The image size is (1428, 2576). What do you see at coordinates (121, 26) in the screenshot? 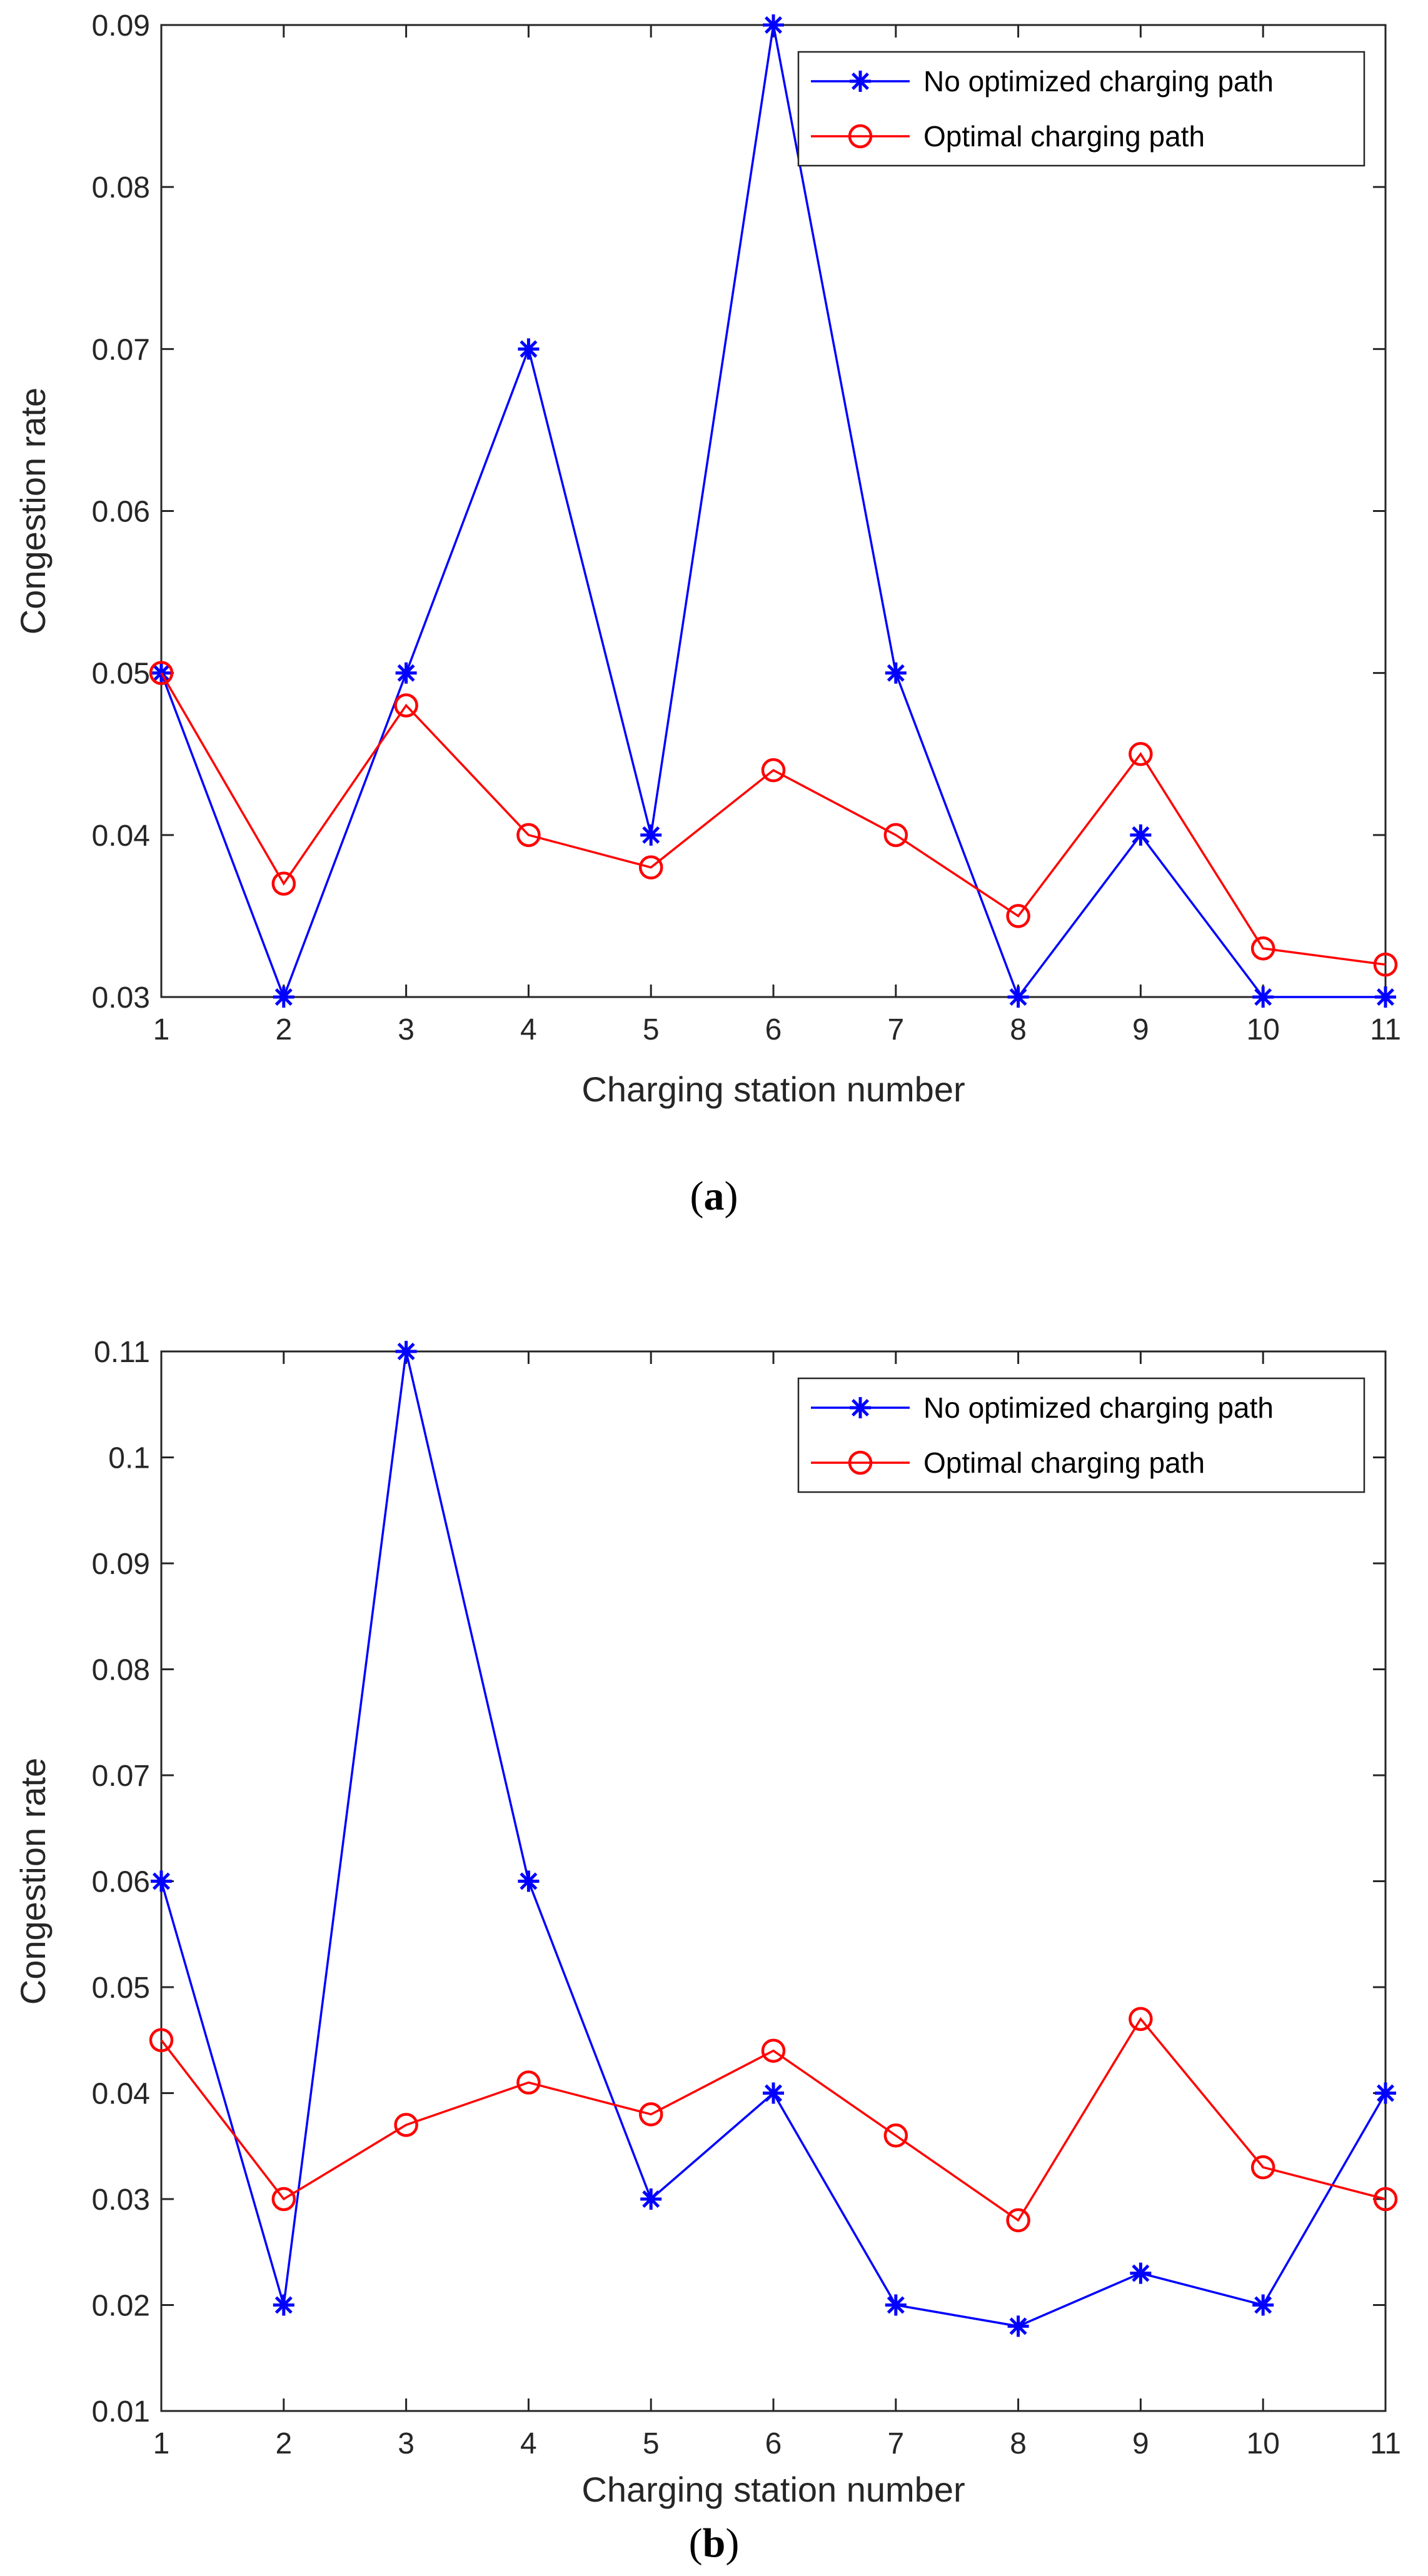
I see `y-tick-label: 0.09` at bounding box center [121, 26].